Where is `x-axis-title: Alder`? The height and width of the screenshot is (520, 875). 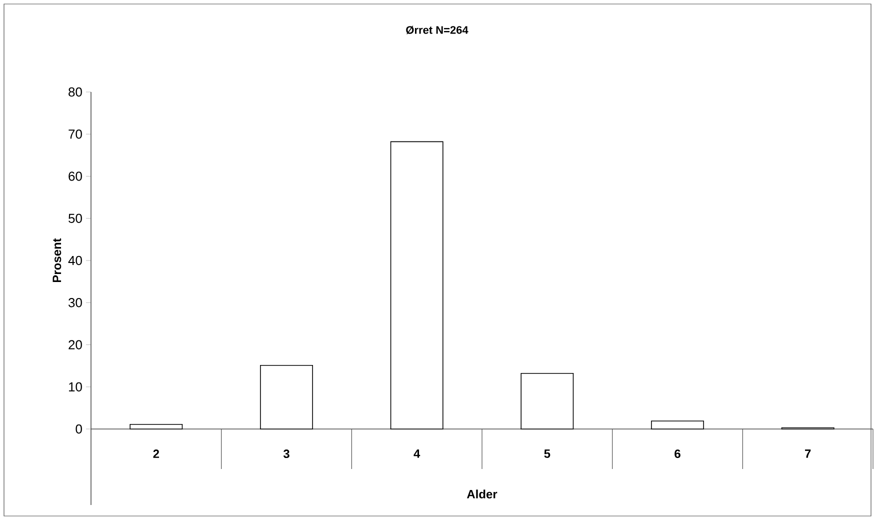
x-axis-title: Alder is located at coordinates (482, 494).